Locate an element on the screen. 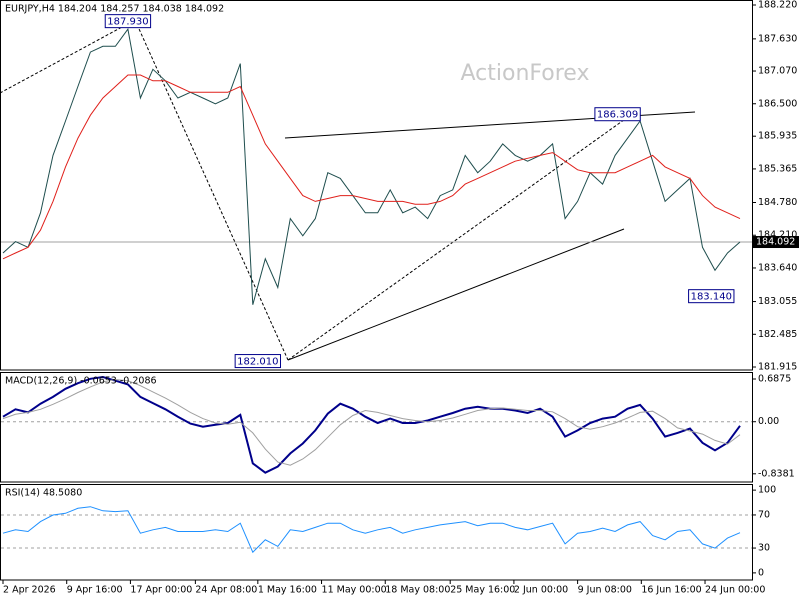  x-tick-label: 17 Apr 00:00 is located at coordinates (161, 590).